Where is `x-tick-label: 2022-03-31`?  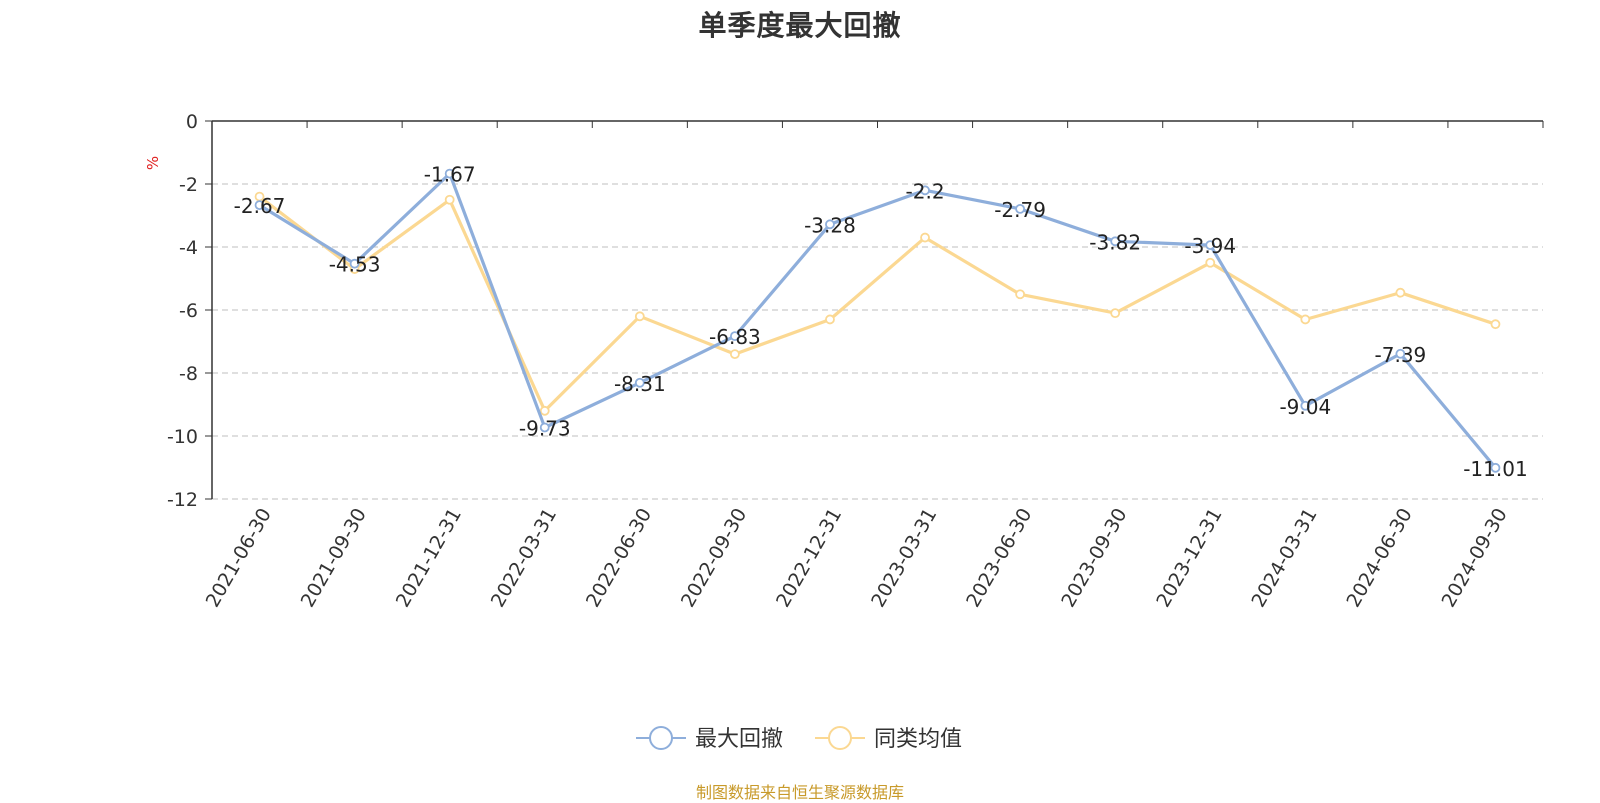 x-tick-label: 2022-03-31 is located at coordinates (524, 558).